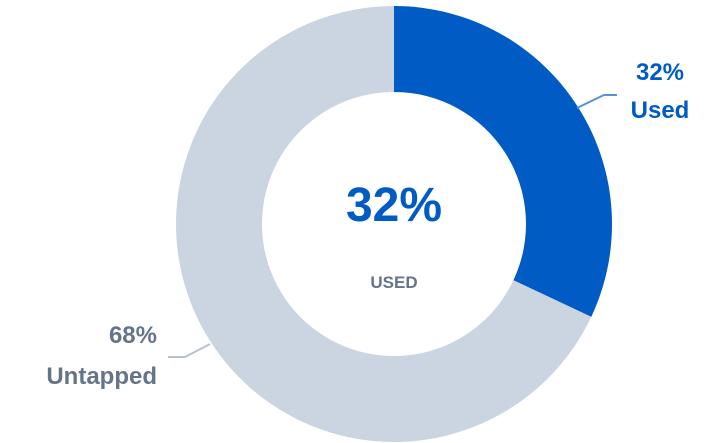  What do you see at coordinates (394, 205) in the screenshot?
I see `center-value-label: 32%` at bounding box center [394, 205].